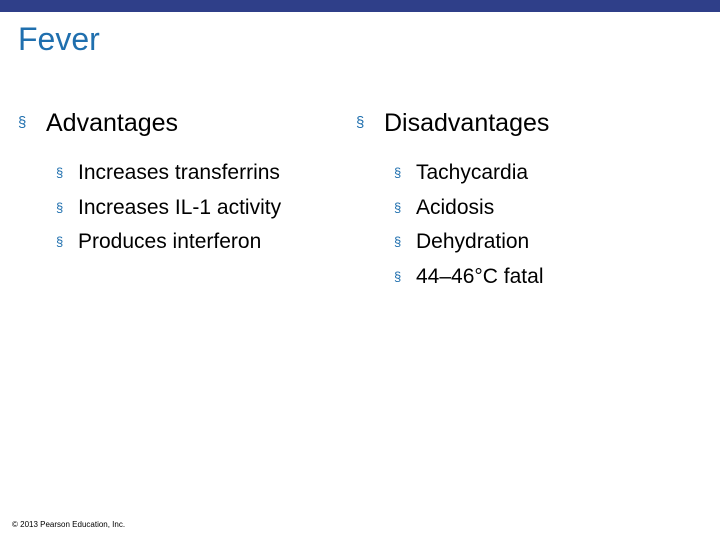 The height and width of the screenshot is (540, 720). Describe the element at coordinates (59, 39) in the screenshot. I see `slide-title: Fever` at that location.